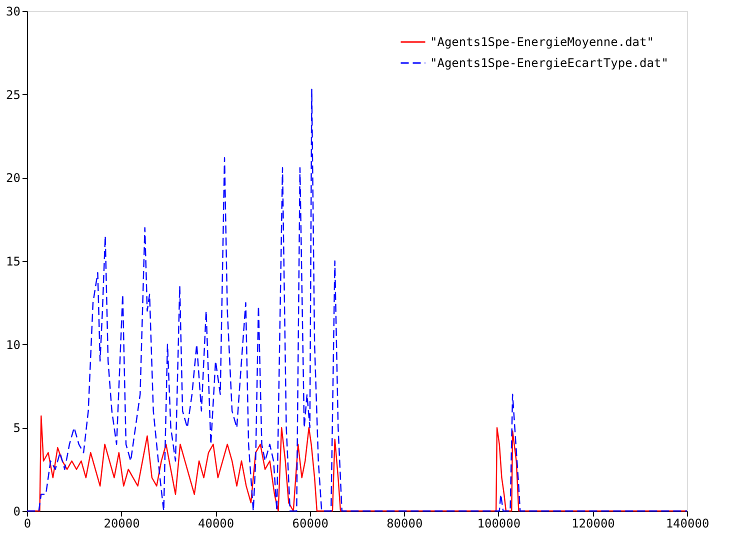 The image size is (745, 554). I want to click on x-tick-label: 0, so click(28, 523).